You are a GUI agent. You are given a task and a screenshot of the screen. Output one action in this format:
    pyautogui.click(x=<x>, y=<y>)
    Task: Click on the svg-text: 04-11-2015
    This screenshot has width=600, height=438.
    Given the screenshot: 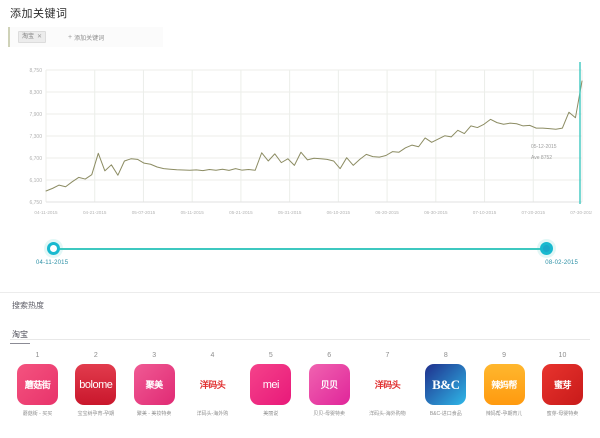 What is the action you would take?
    pyautogui.click(x=46, y=212)
    